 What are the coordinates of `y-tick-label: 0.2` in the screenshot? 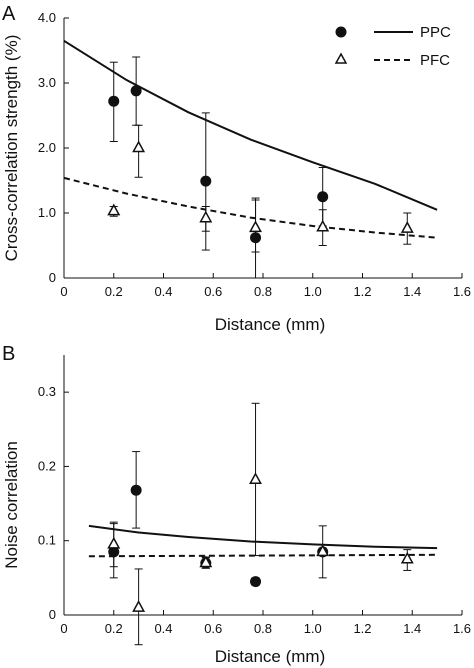 It's located at (47, 465).